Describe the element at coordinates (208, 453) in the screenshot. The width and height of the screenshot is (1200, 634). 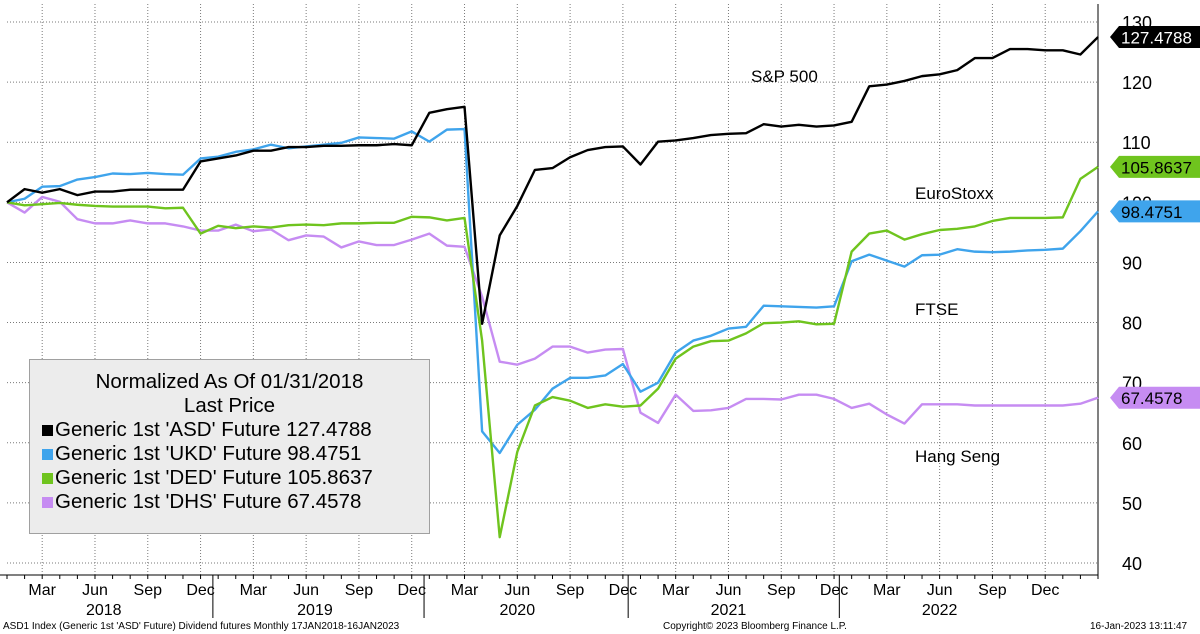
I see `legend-label-ukd: Generic 1st 'UKD' Future 98.4751` at that location.